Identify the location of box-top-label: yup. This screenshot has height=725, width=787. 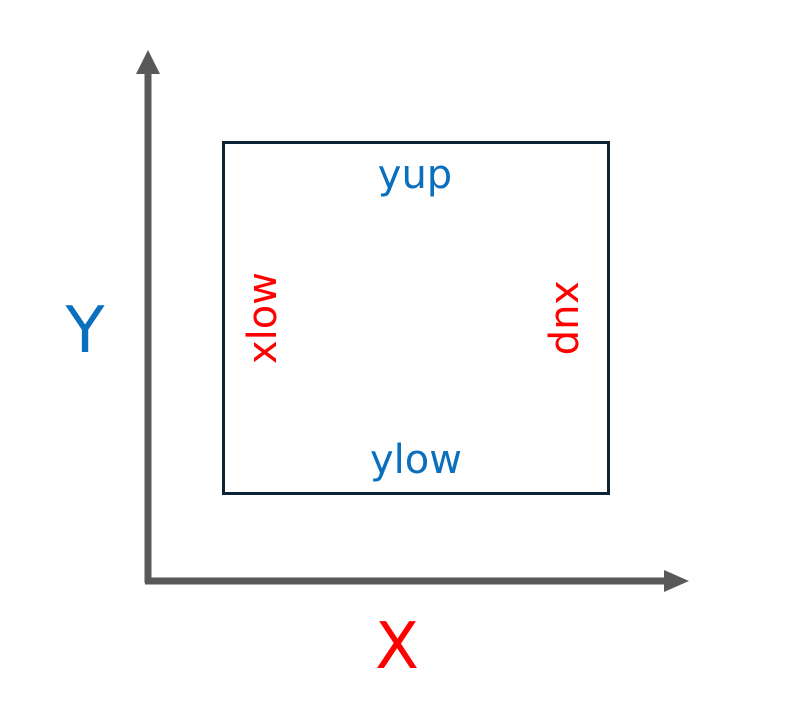
(415, 175).